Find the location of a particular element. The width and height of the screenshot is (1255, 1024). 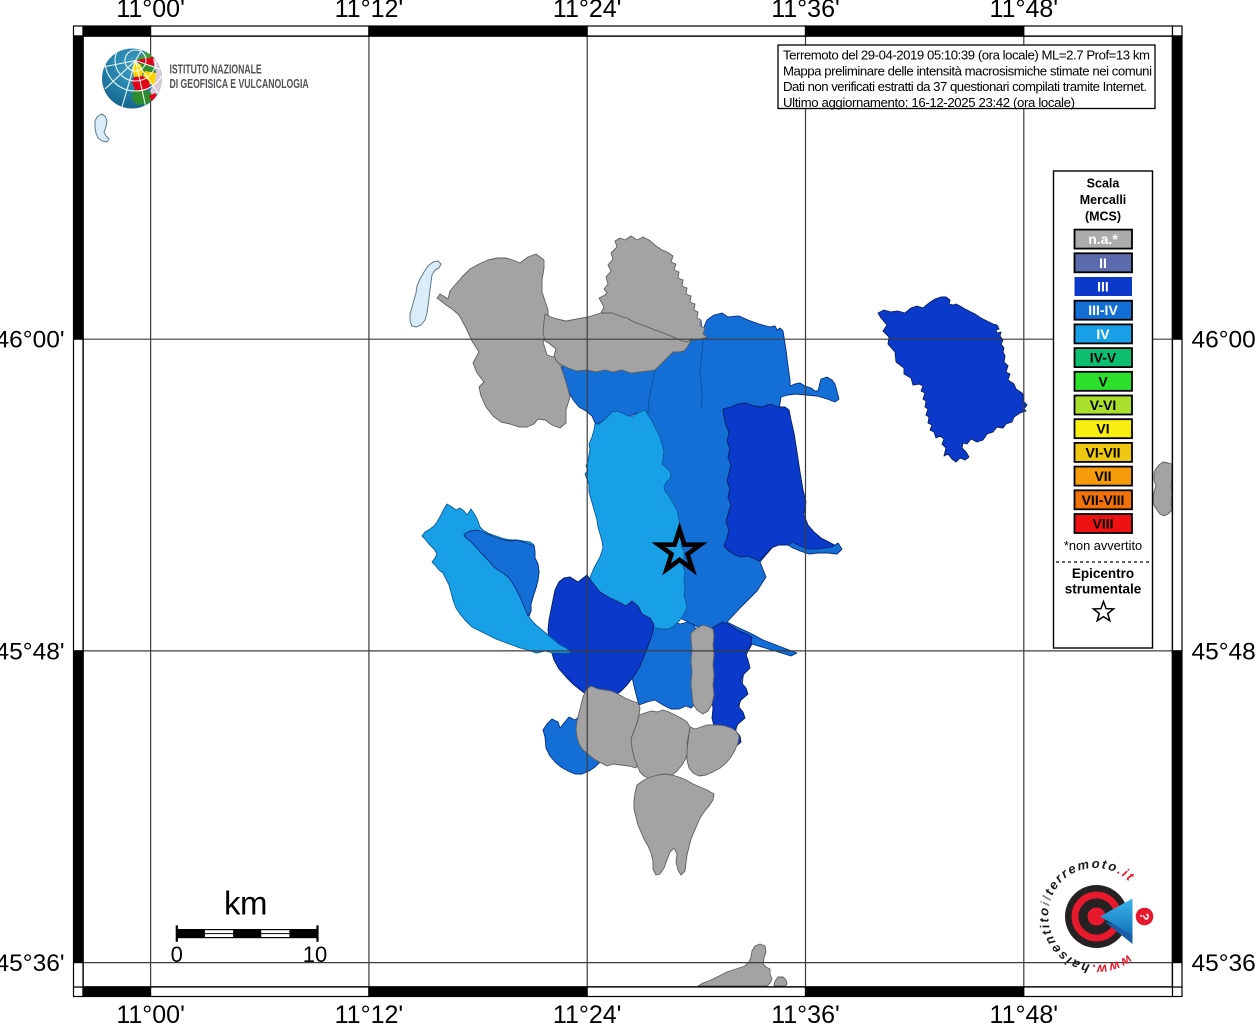

svg-text: IV is located at coordinates (1103, 334).